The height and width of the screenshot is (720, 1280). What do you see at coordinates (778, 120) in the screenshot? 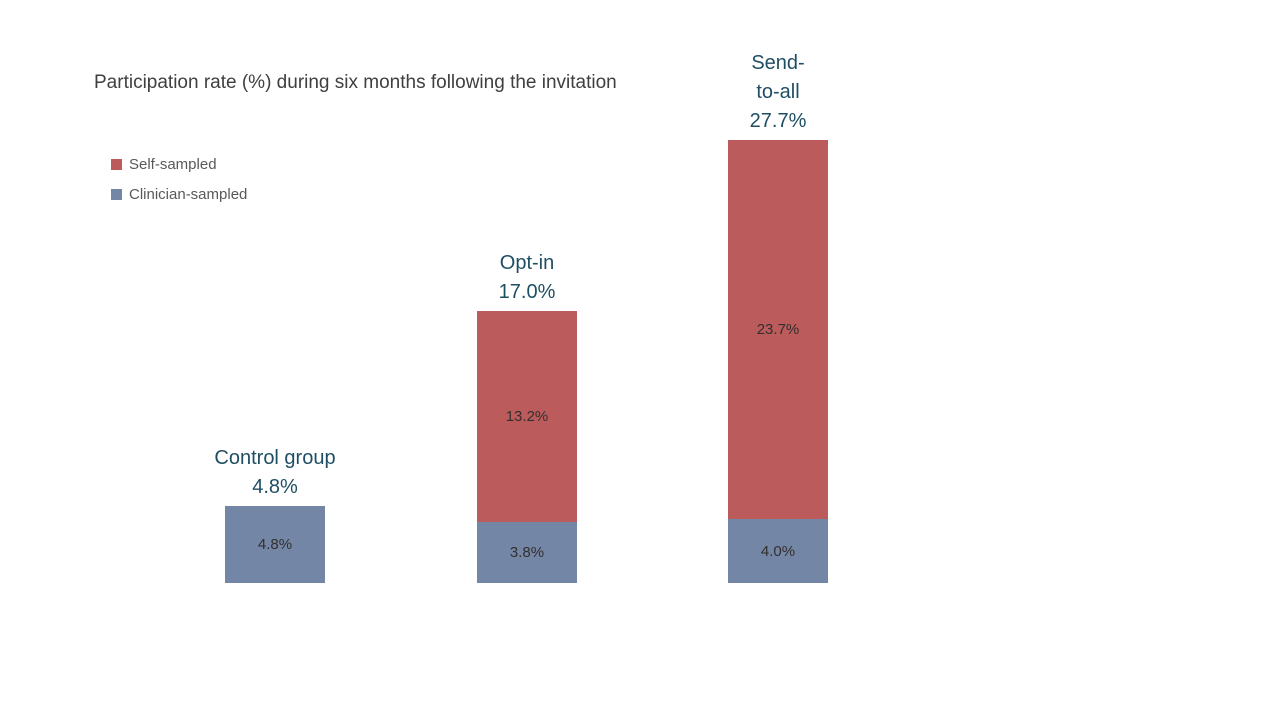
I see `category-label-line: 27.7%` at bounding box center [778, 120].